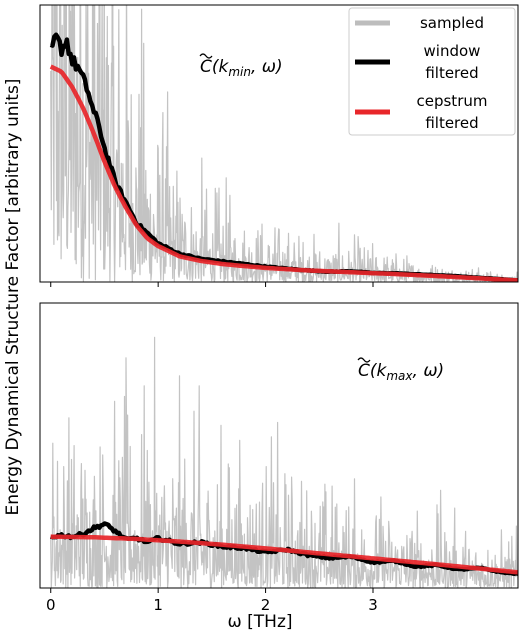 This screenshot has width=520, height=633. Describe the element at coordinates (452, 51) in the screenshot. I see `legend-label-window-1: window` at that location.